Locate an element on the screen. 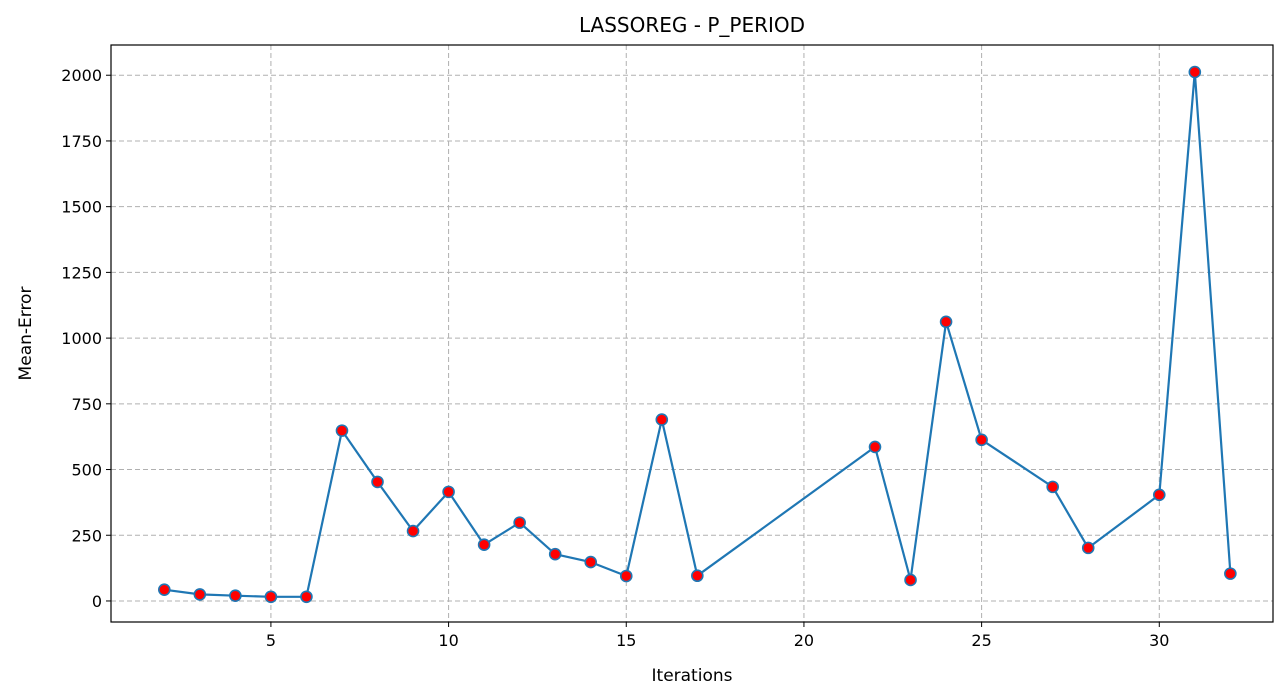 The width and height of the screenshot is (1288, 700). y-tick-label: 750 is located at coordinates (86, 404).